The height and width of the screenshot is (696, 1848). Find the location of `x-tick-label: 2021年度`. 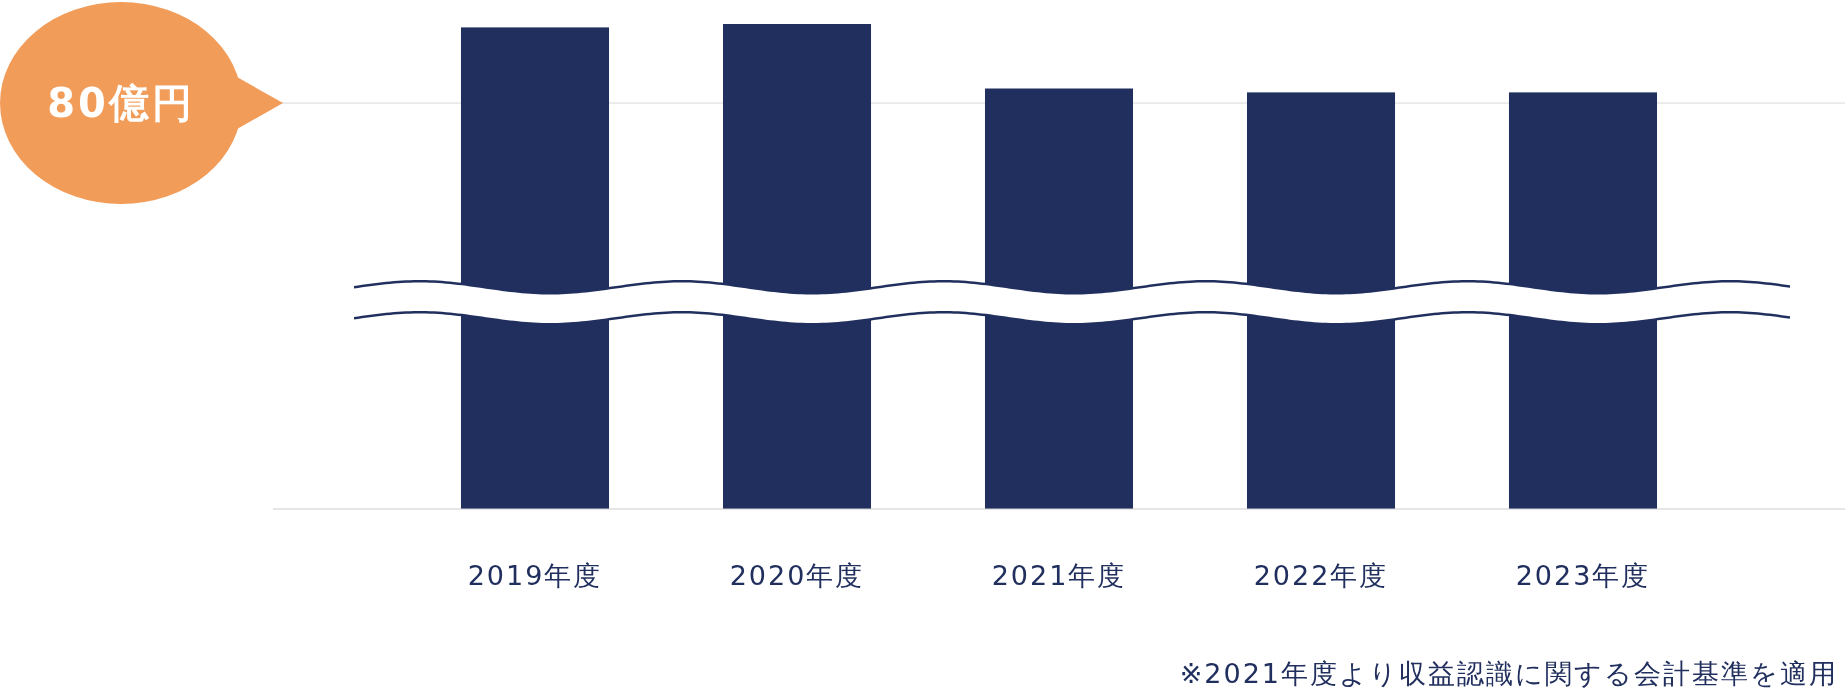

x-tick-label: 2021年度 is located at coordinates (1059, 575).